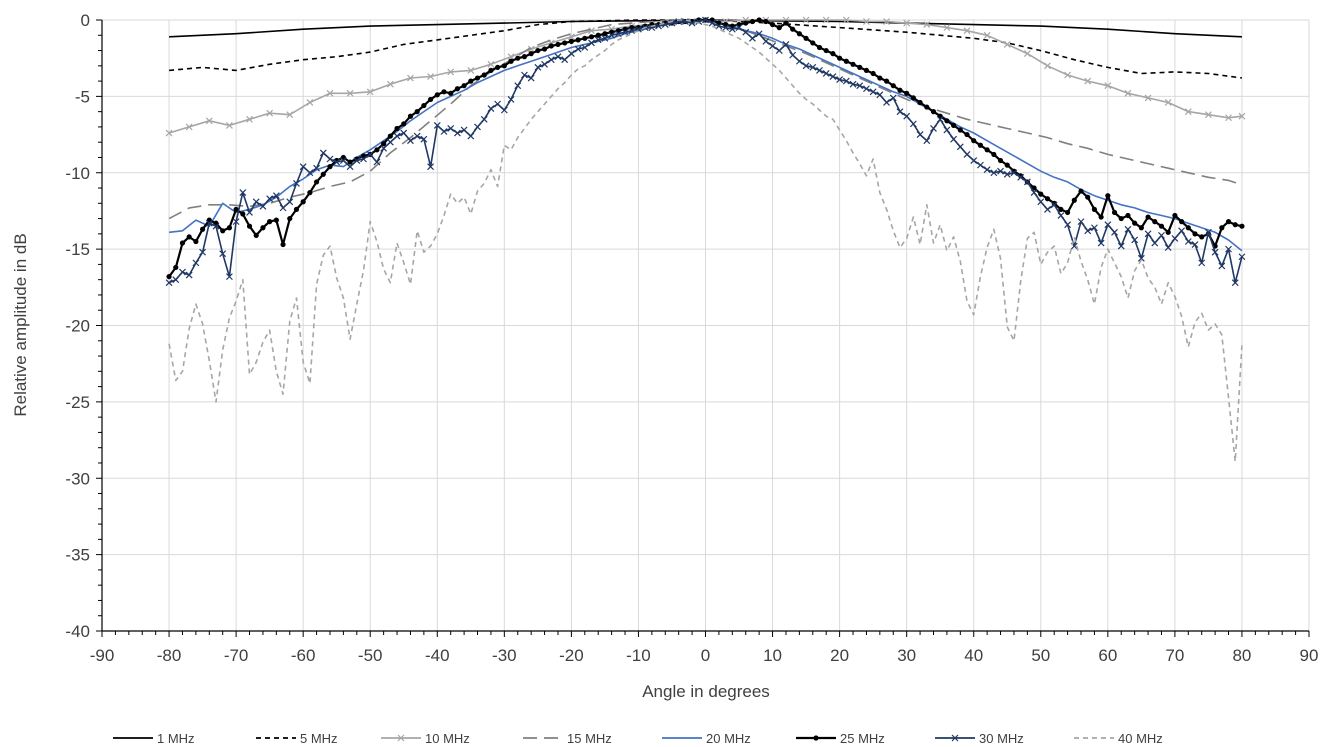 This screenshot has height=747, width=1327. Describe the element at coordinates (706, 49) in the screenshot. I see `series-5-mhz` at that location.